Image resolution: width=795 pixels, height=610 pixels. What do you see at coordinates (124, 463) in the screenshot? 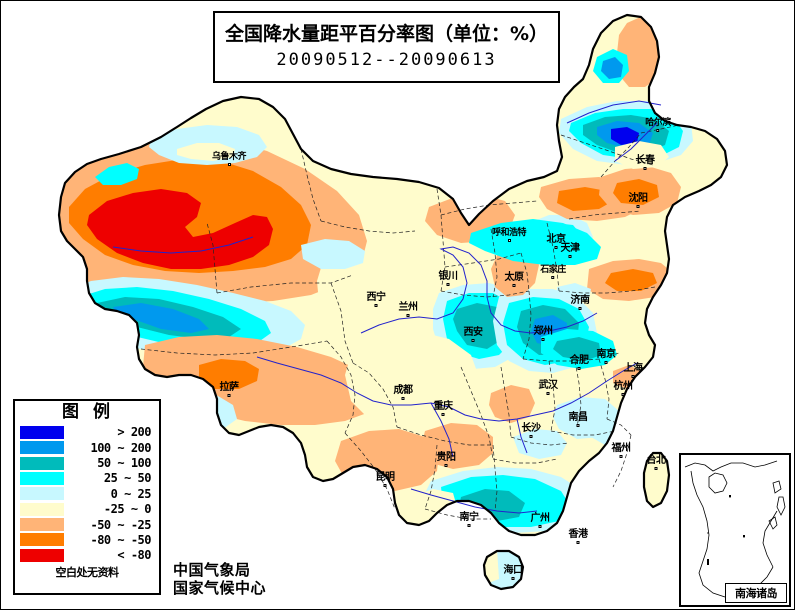
I see `legend-range-label: 50 ~ 100` at bounding box center [124, 463].